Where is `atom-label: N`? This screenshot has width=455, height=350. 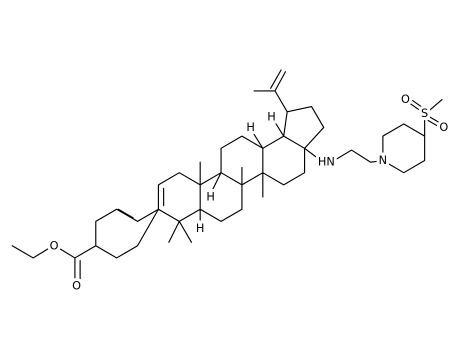 atom-label: N is located at coordinates (383, 160).